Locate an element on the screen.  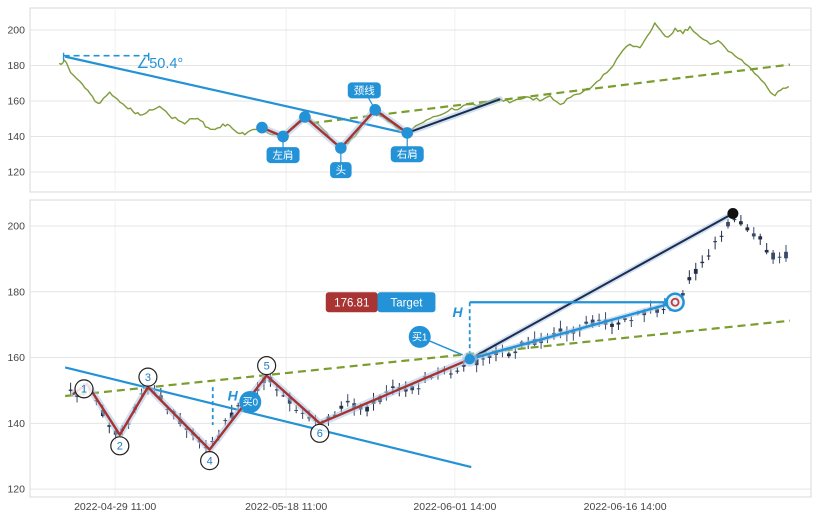
buy1-point-marker is located at coordinates (469, 359).